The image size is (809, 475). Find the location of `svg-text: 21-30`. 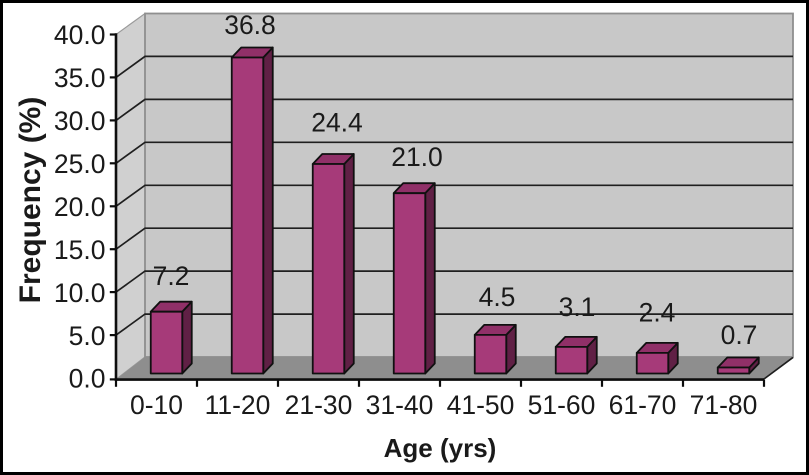

svg-text: 21-30 is located at coordinates (319, 405).